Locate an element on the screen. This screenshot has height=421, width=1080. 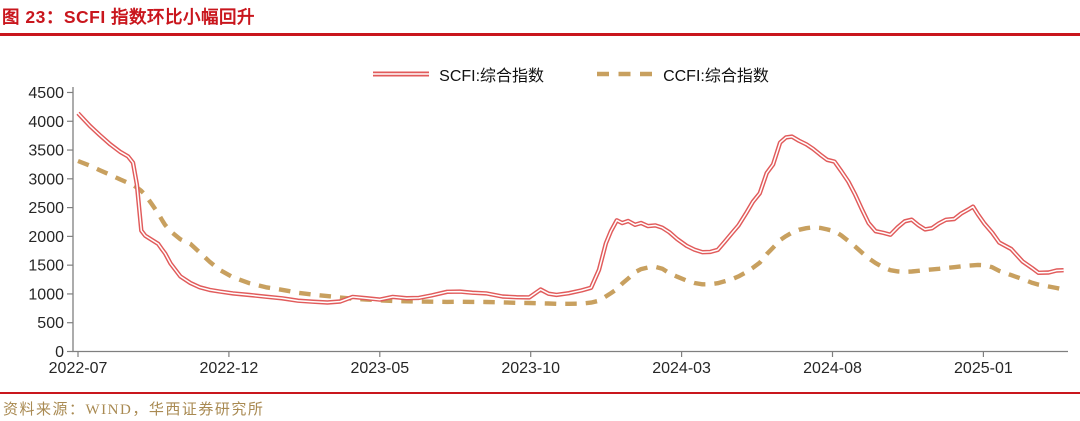
x-tick-label: 2023-05 is located at coordinates (379, 368).